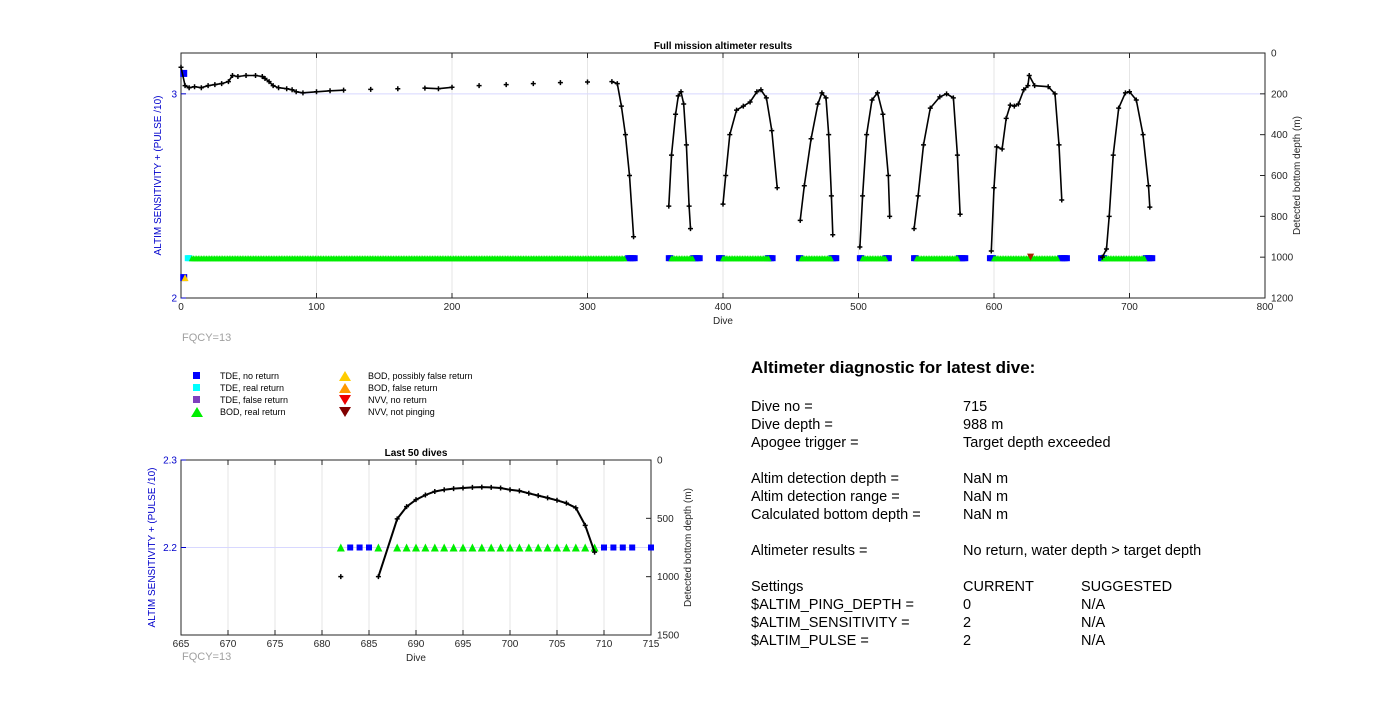  I want to click on legend-label: TDE, false return, so click(254, 400).